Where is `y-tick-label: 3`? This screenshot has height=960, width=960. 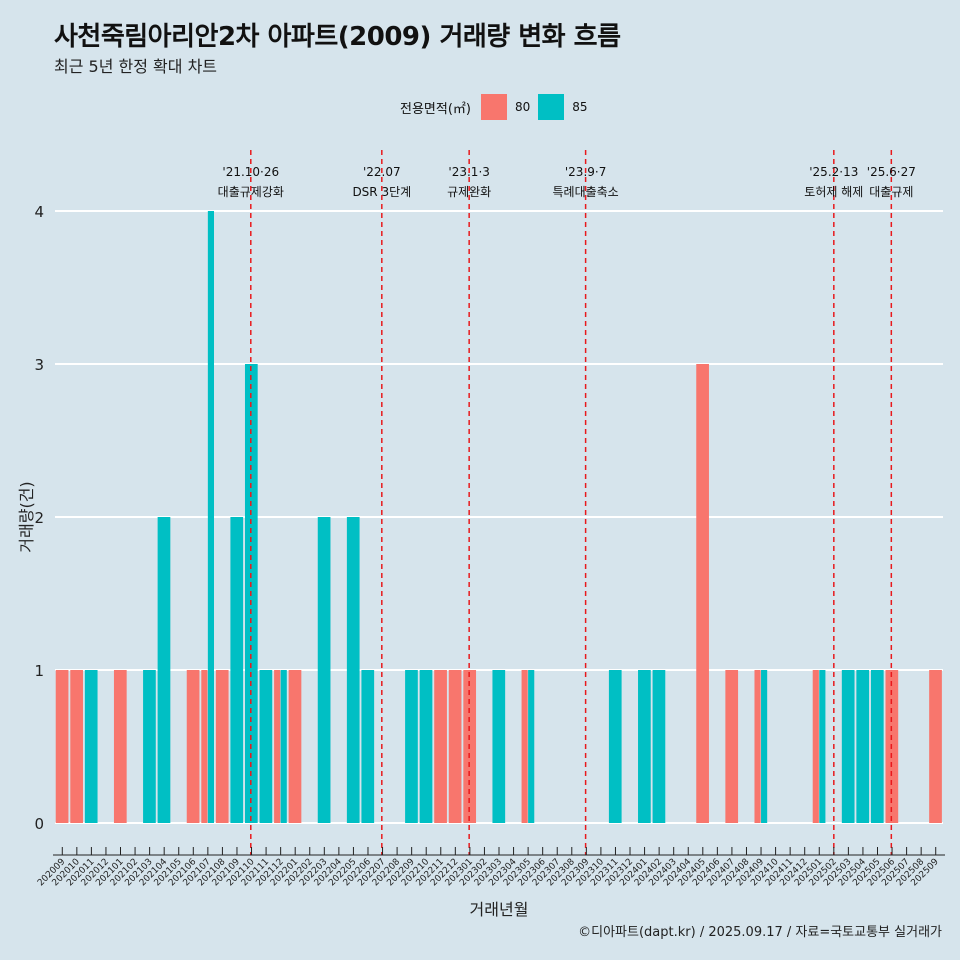
y-tick-label: 3 is located at coordinates (39, 365).